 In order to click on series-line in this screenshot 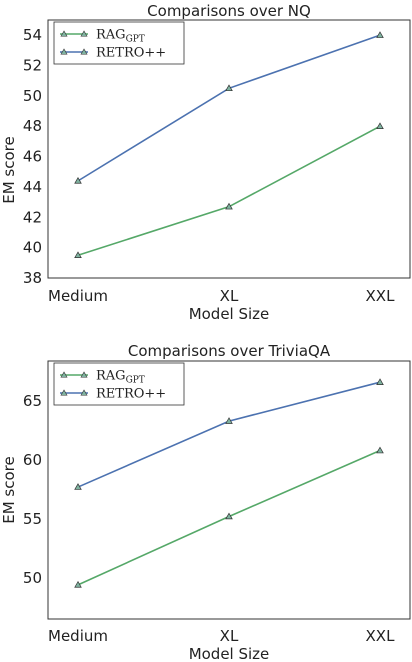, I will do `click(229, 190)`.